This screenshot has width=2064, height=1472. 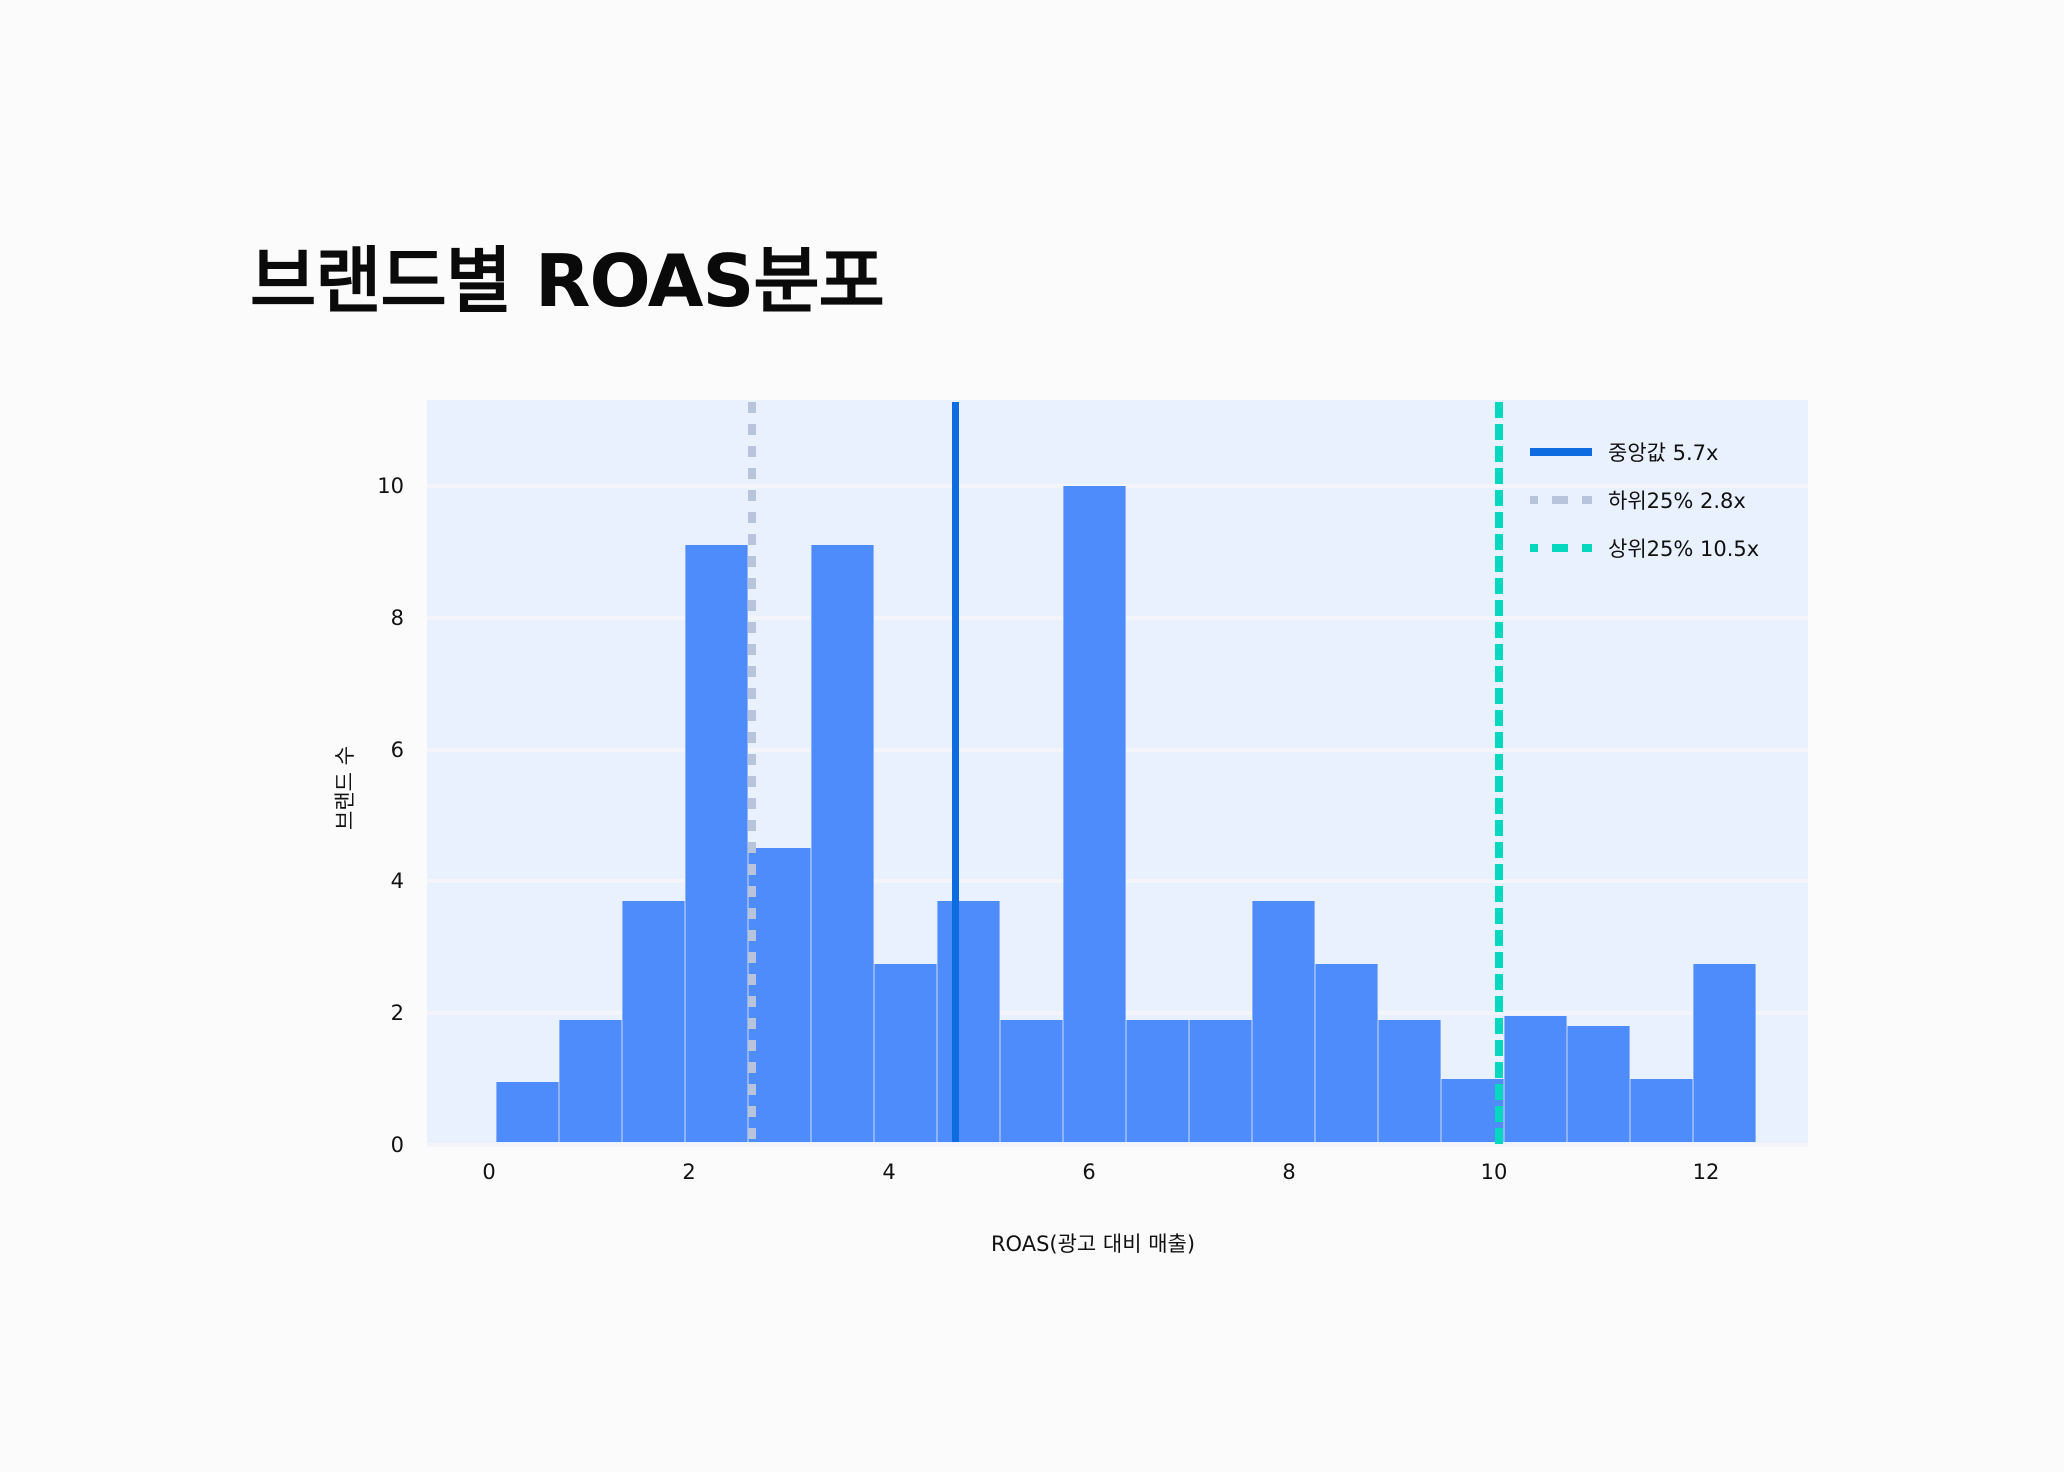 I want to click on legend-item-median: 중앙값 5.7x, so click(x=1644, y=452).